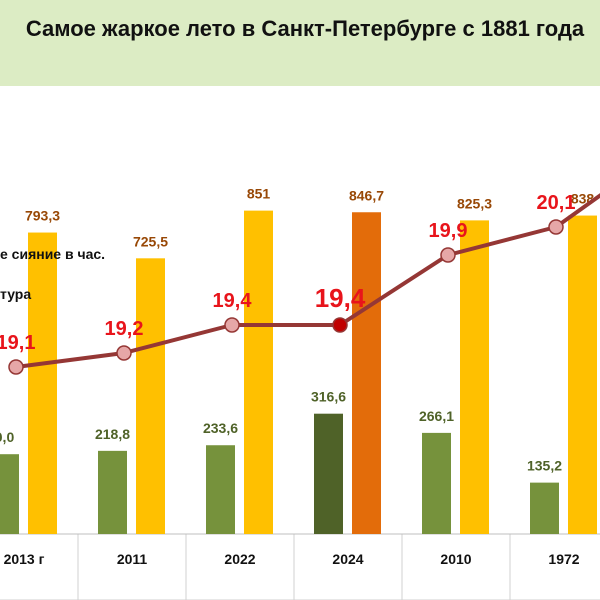 This screenshot has width=600, height=600. What do you see at coordinates (52, 254) in the screenshot?
I see `legend-entry: е сияние в час.` at bounding box center [52, 254].